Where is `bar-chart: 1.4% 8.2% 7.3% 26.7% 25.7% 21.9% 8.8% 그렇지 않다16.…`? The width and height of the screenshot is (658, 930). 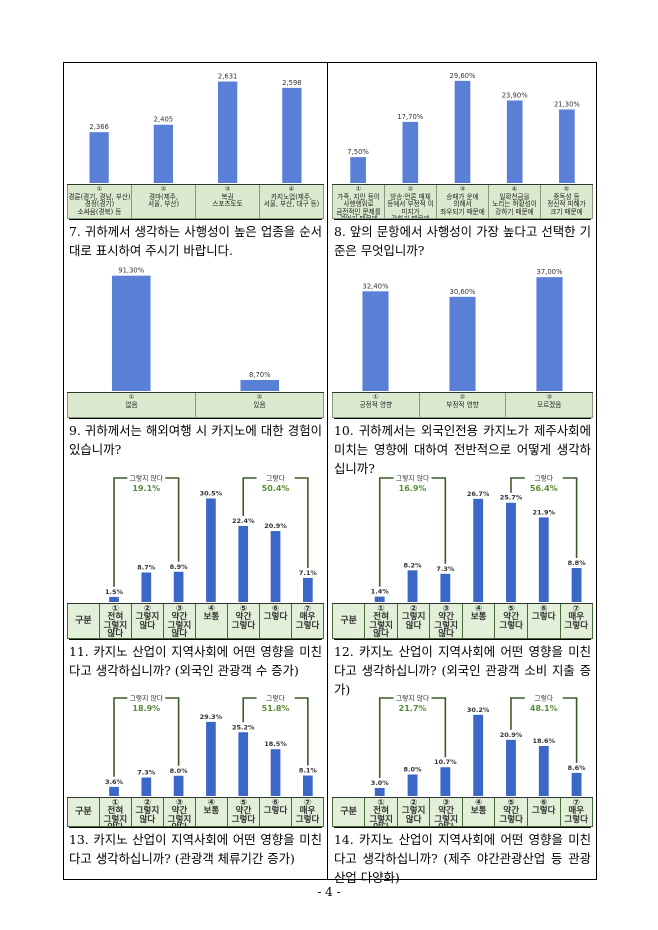
bar-chart: 1.4% 8.2% 7.3% 26.7% 25.7% 21.9% 8.8% 그렇지 않다16.… is located at coordinates (478, 538).